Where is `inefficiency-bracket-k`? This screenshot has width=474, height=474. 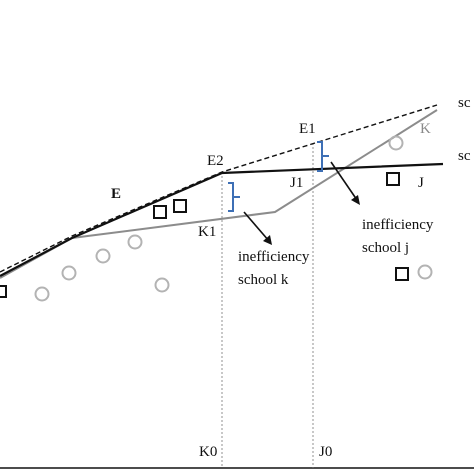
inefficiency-bracket-k is located at coordinates (234, 197).